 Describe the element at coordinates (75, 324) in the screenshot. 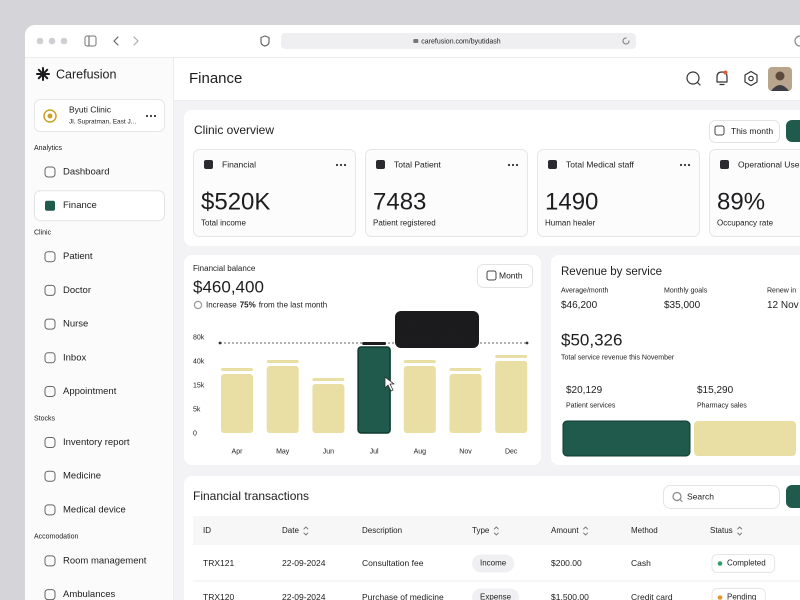

I see `nav-item: Nurse` at that location.